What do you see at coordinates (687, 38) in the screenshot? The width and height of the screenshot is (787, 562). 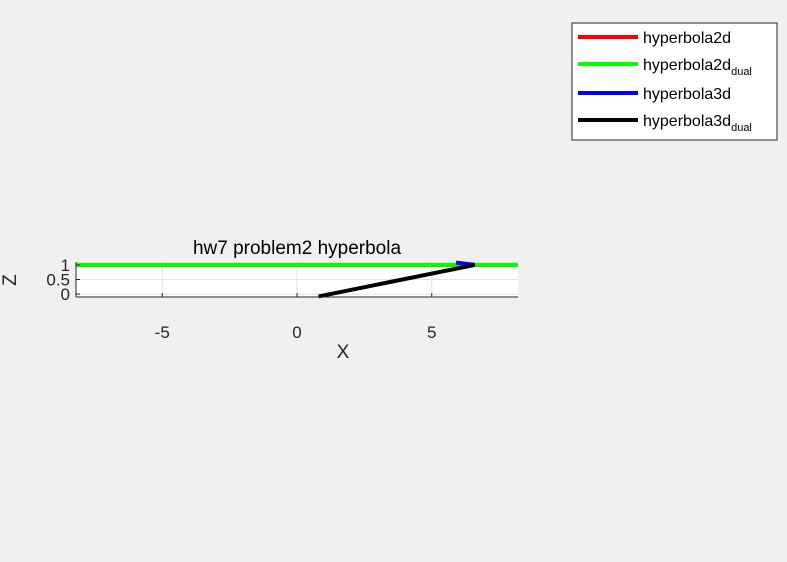 I see `legend-label-0: hyperbola2d` at bounding box center [687, 38].